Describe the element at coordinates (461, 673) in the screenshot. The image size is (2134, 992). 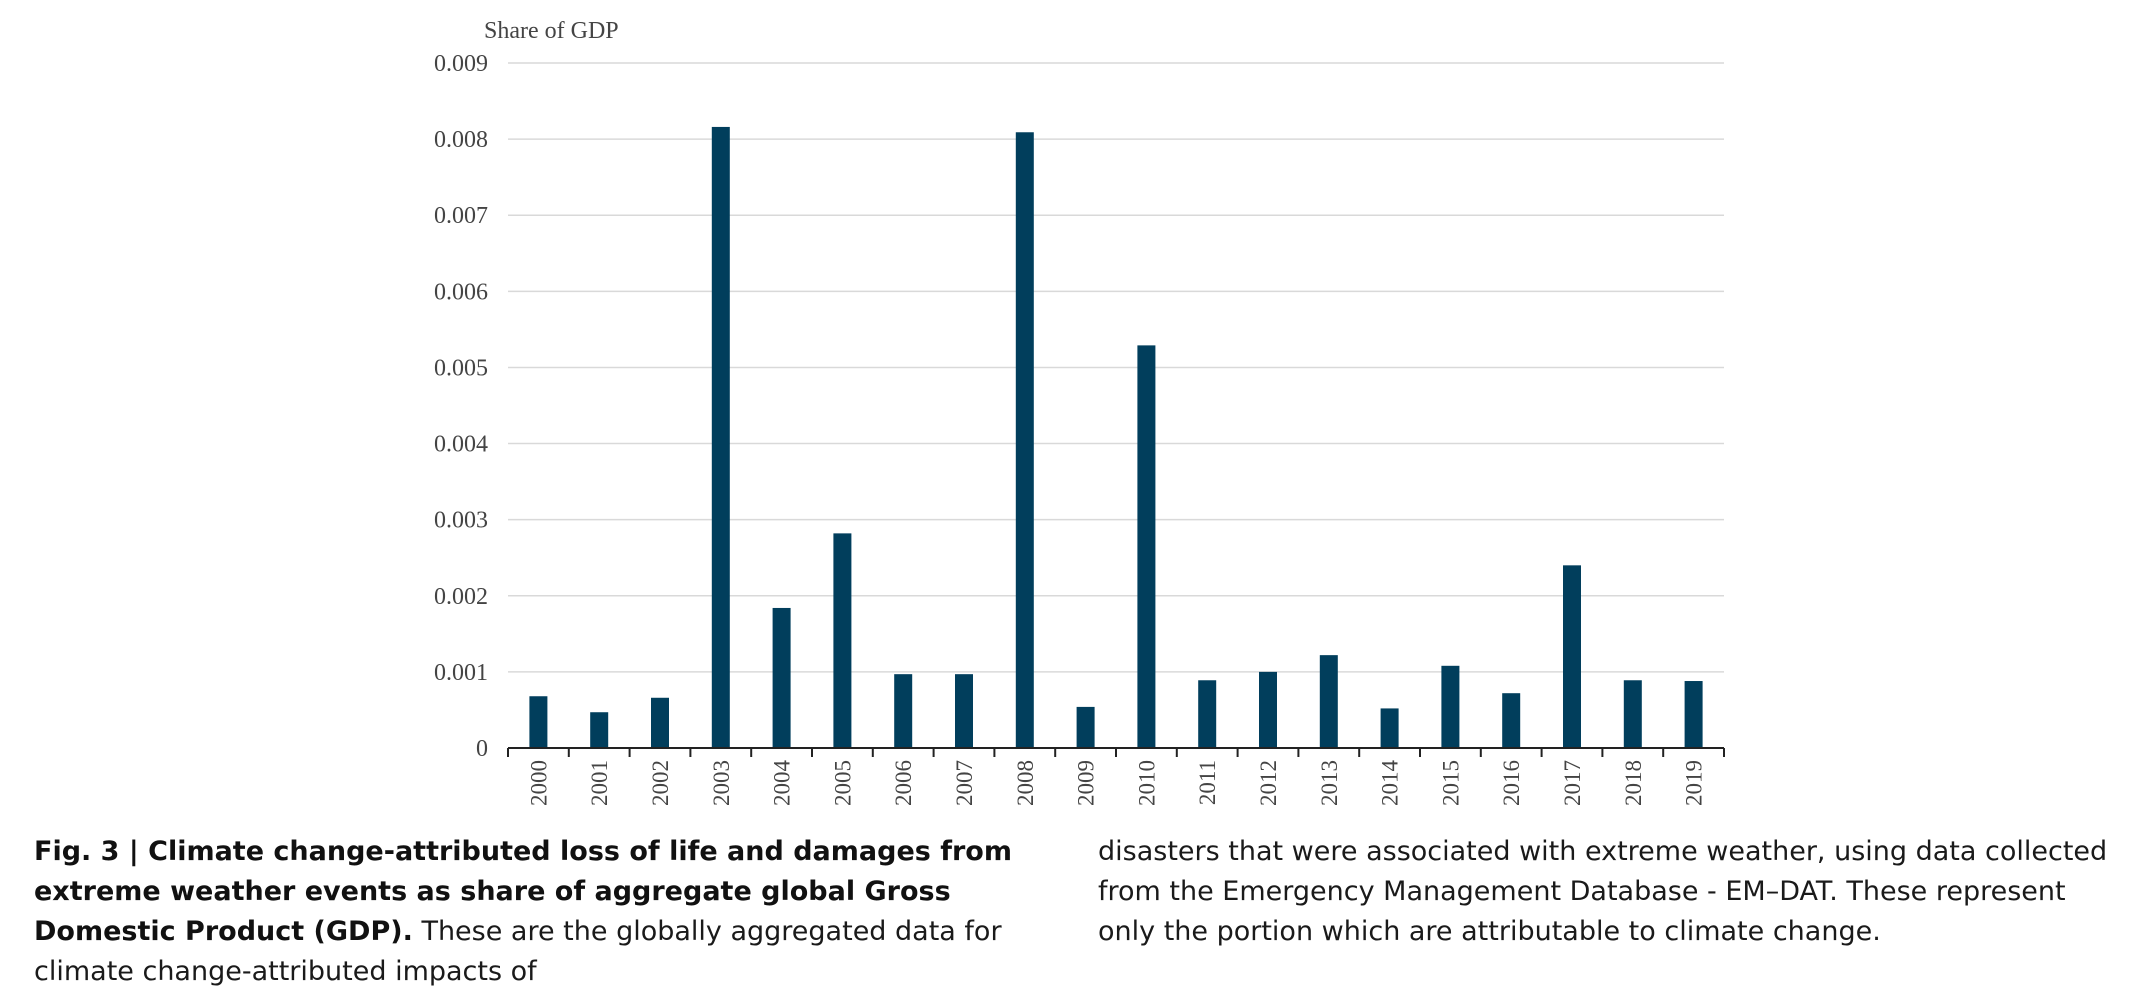
I see `y-tick-label: 0.001` at that location.